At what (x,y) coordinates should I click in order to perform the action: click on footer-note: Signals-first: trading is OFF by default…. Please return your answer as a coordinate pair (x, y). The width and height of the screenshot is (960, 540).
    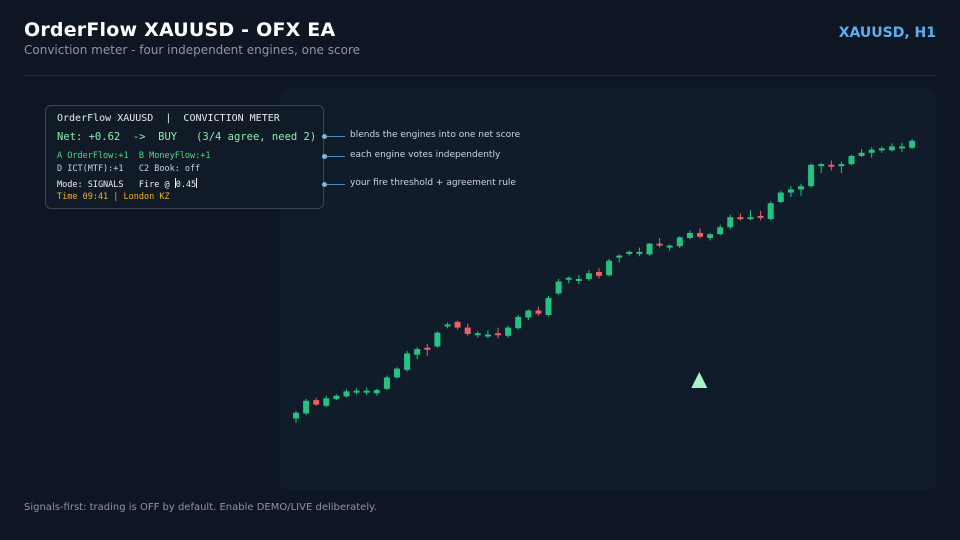
    Looking at the image, I should click on (200, 507).